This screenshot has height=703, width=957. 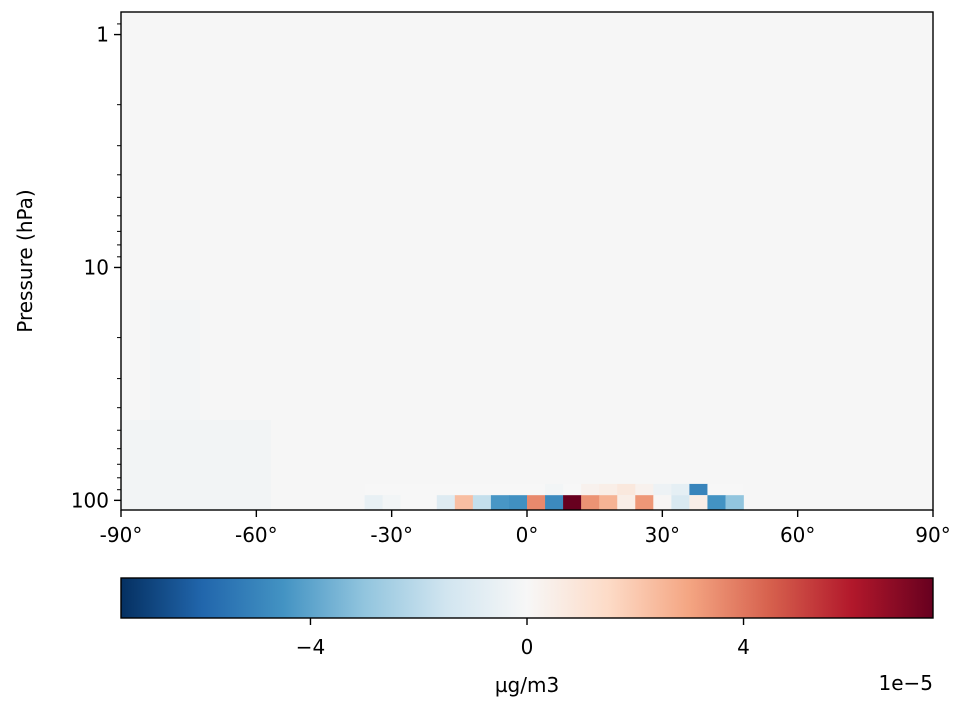 I want to click on heatmap-cells, so click(x=554, y=496).